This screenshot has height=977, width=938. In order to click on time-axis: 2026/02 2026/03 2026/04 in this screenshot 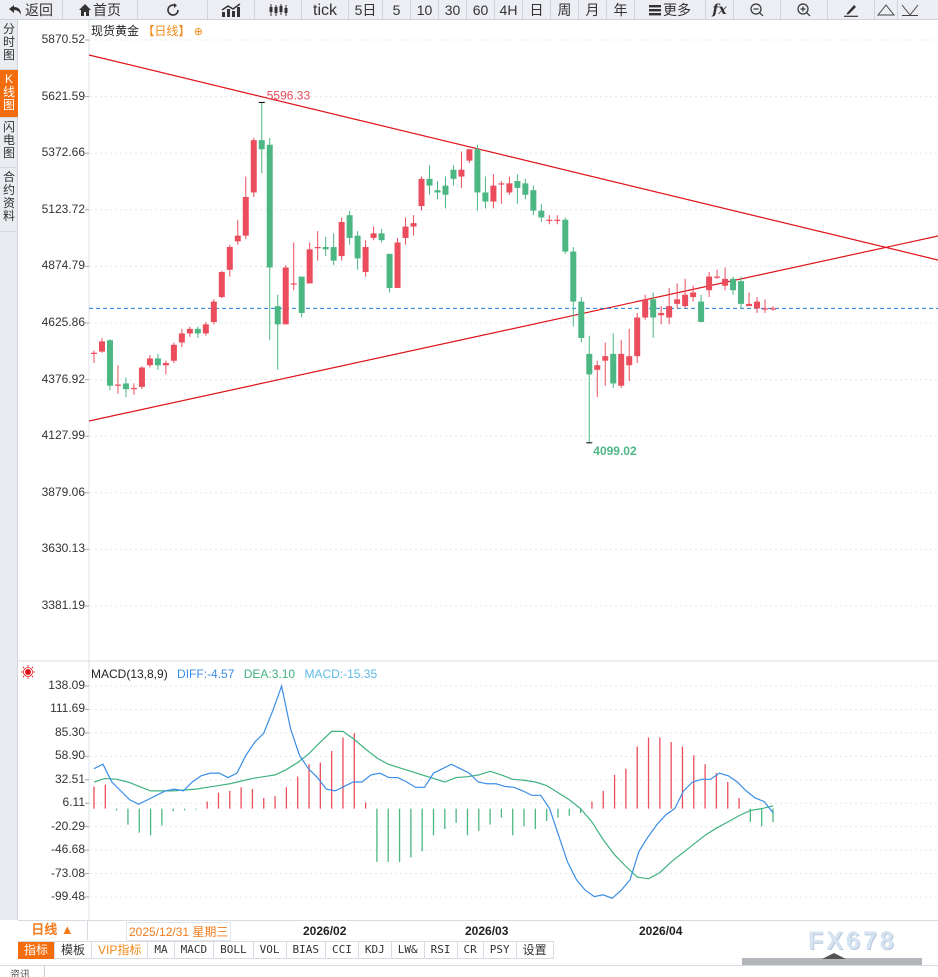, I will do `click(478, 930)`.